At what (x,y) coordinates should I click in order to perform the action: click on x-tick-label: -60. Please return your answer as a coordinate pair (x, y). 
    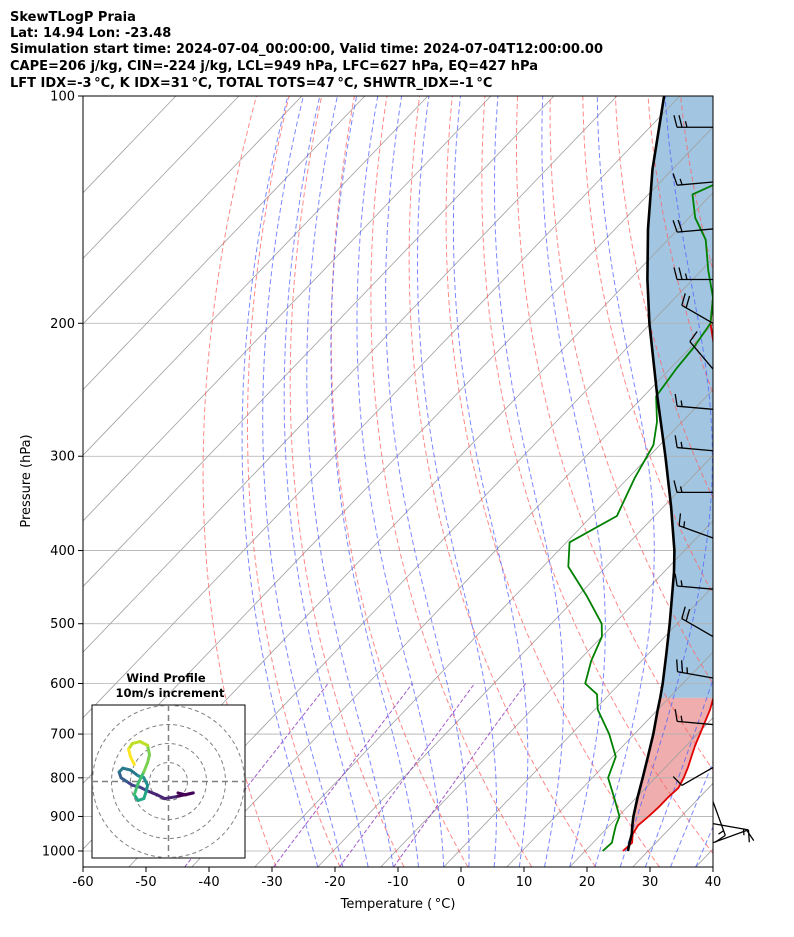
    Looking at the image, I should click on (82, 882).